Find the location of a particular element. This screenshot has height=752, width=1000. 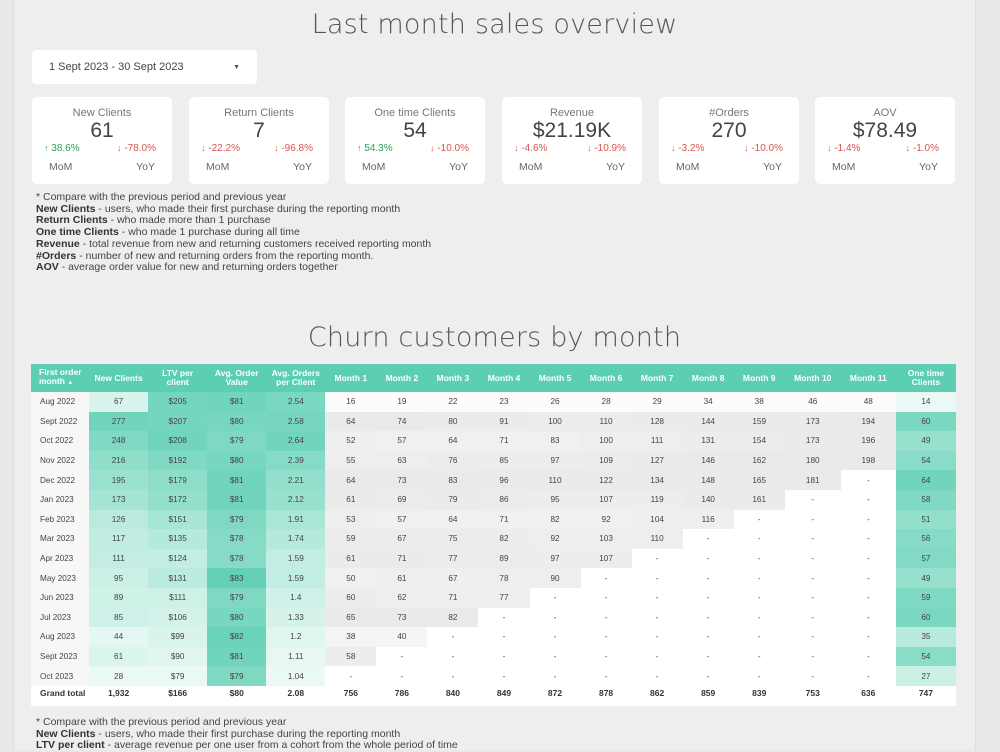

column-header: Month 10 is located at coordinates (812, 378).